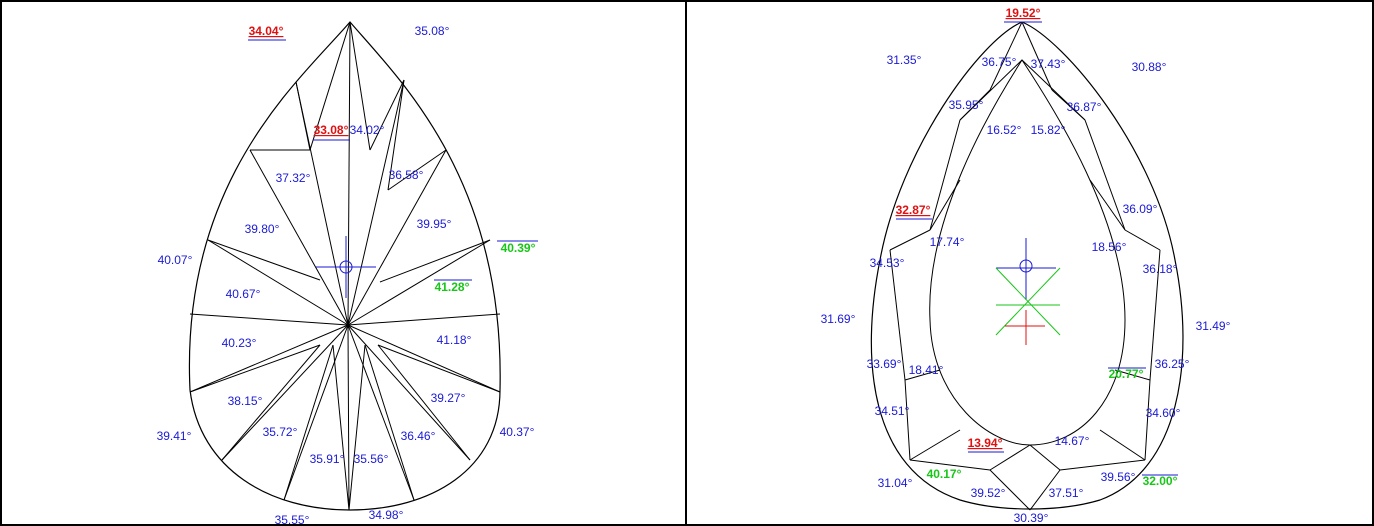  What do you see at coordinates (1084, 107) in the screenshot?
I see `right-angle-label: 36.87°` at bounding box center [1084, 107].